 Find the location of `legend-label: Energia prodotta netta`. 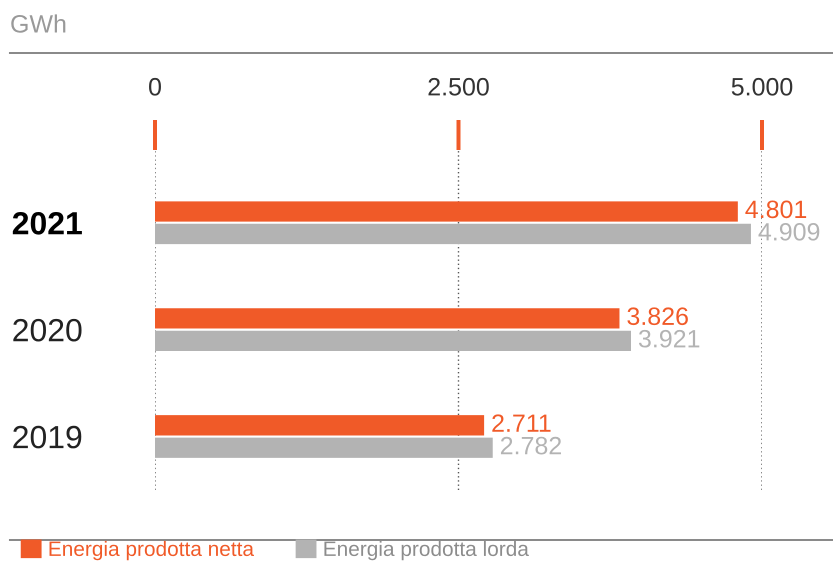

legend-label: Energia prodotta netta is located at coordinates (152, 550).